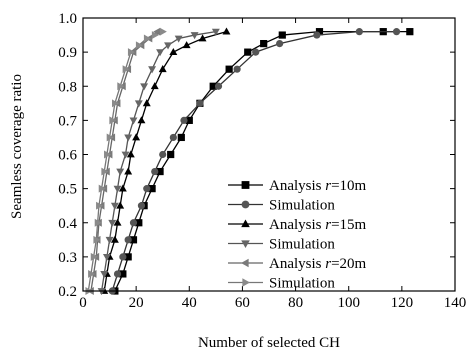 The width and height of the screenshot is (467, 354). What do you see at coordinates (136, 303) in the screenshot?
I see `x-tick-label: 20` at bounding box center [136, 303].